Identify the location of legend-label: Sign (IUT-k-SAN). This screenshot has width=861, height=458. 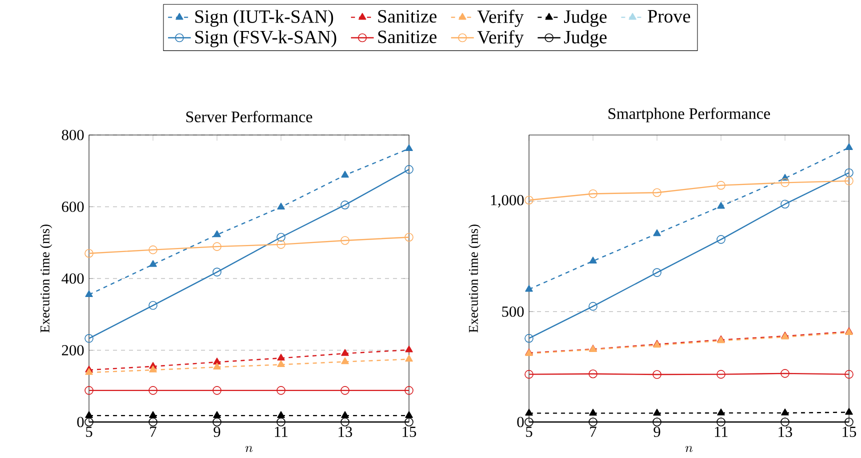
(264, 18).